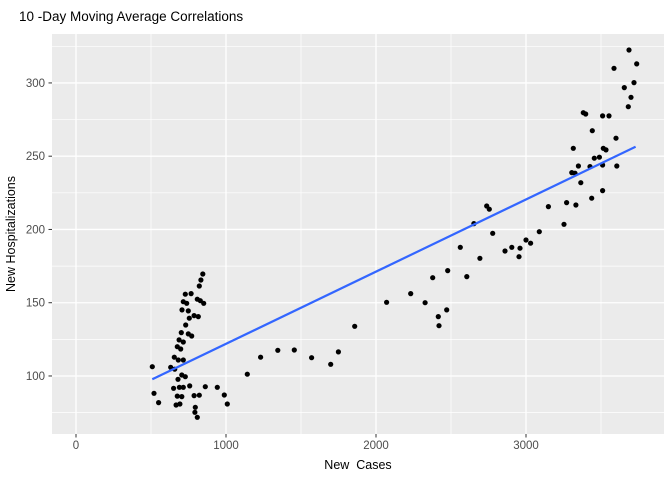  What do you see at coordinates (357, 465) in the screenshot?
I see `x-axis-title: New Cases` at bounding box center [357, 465].